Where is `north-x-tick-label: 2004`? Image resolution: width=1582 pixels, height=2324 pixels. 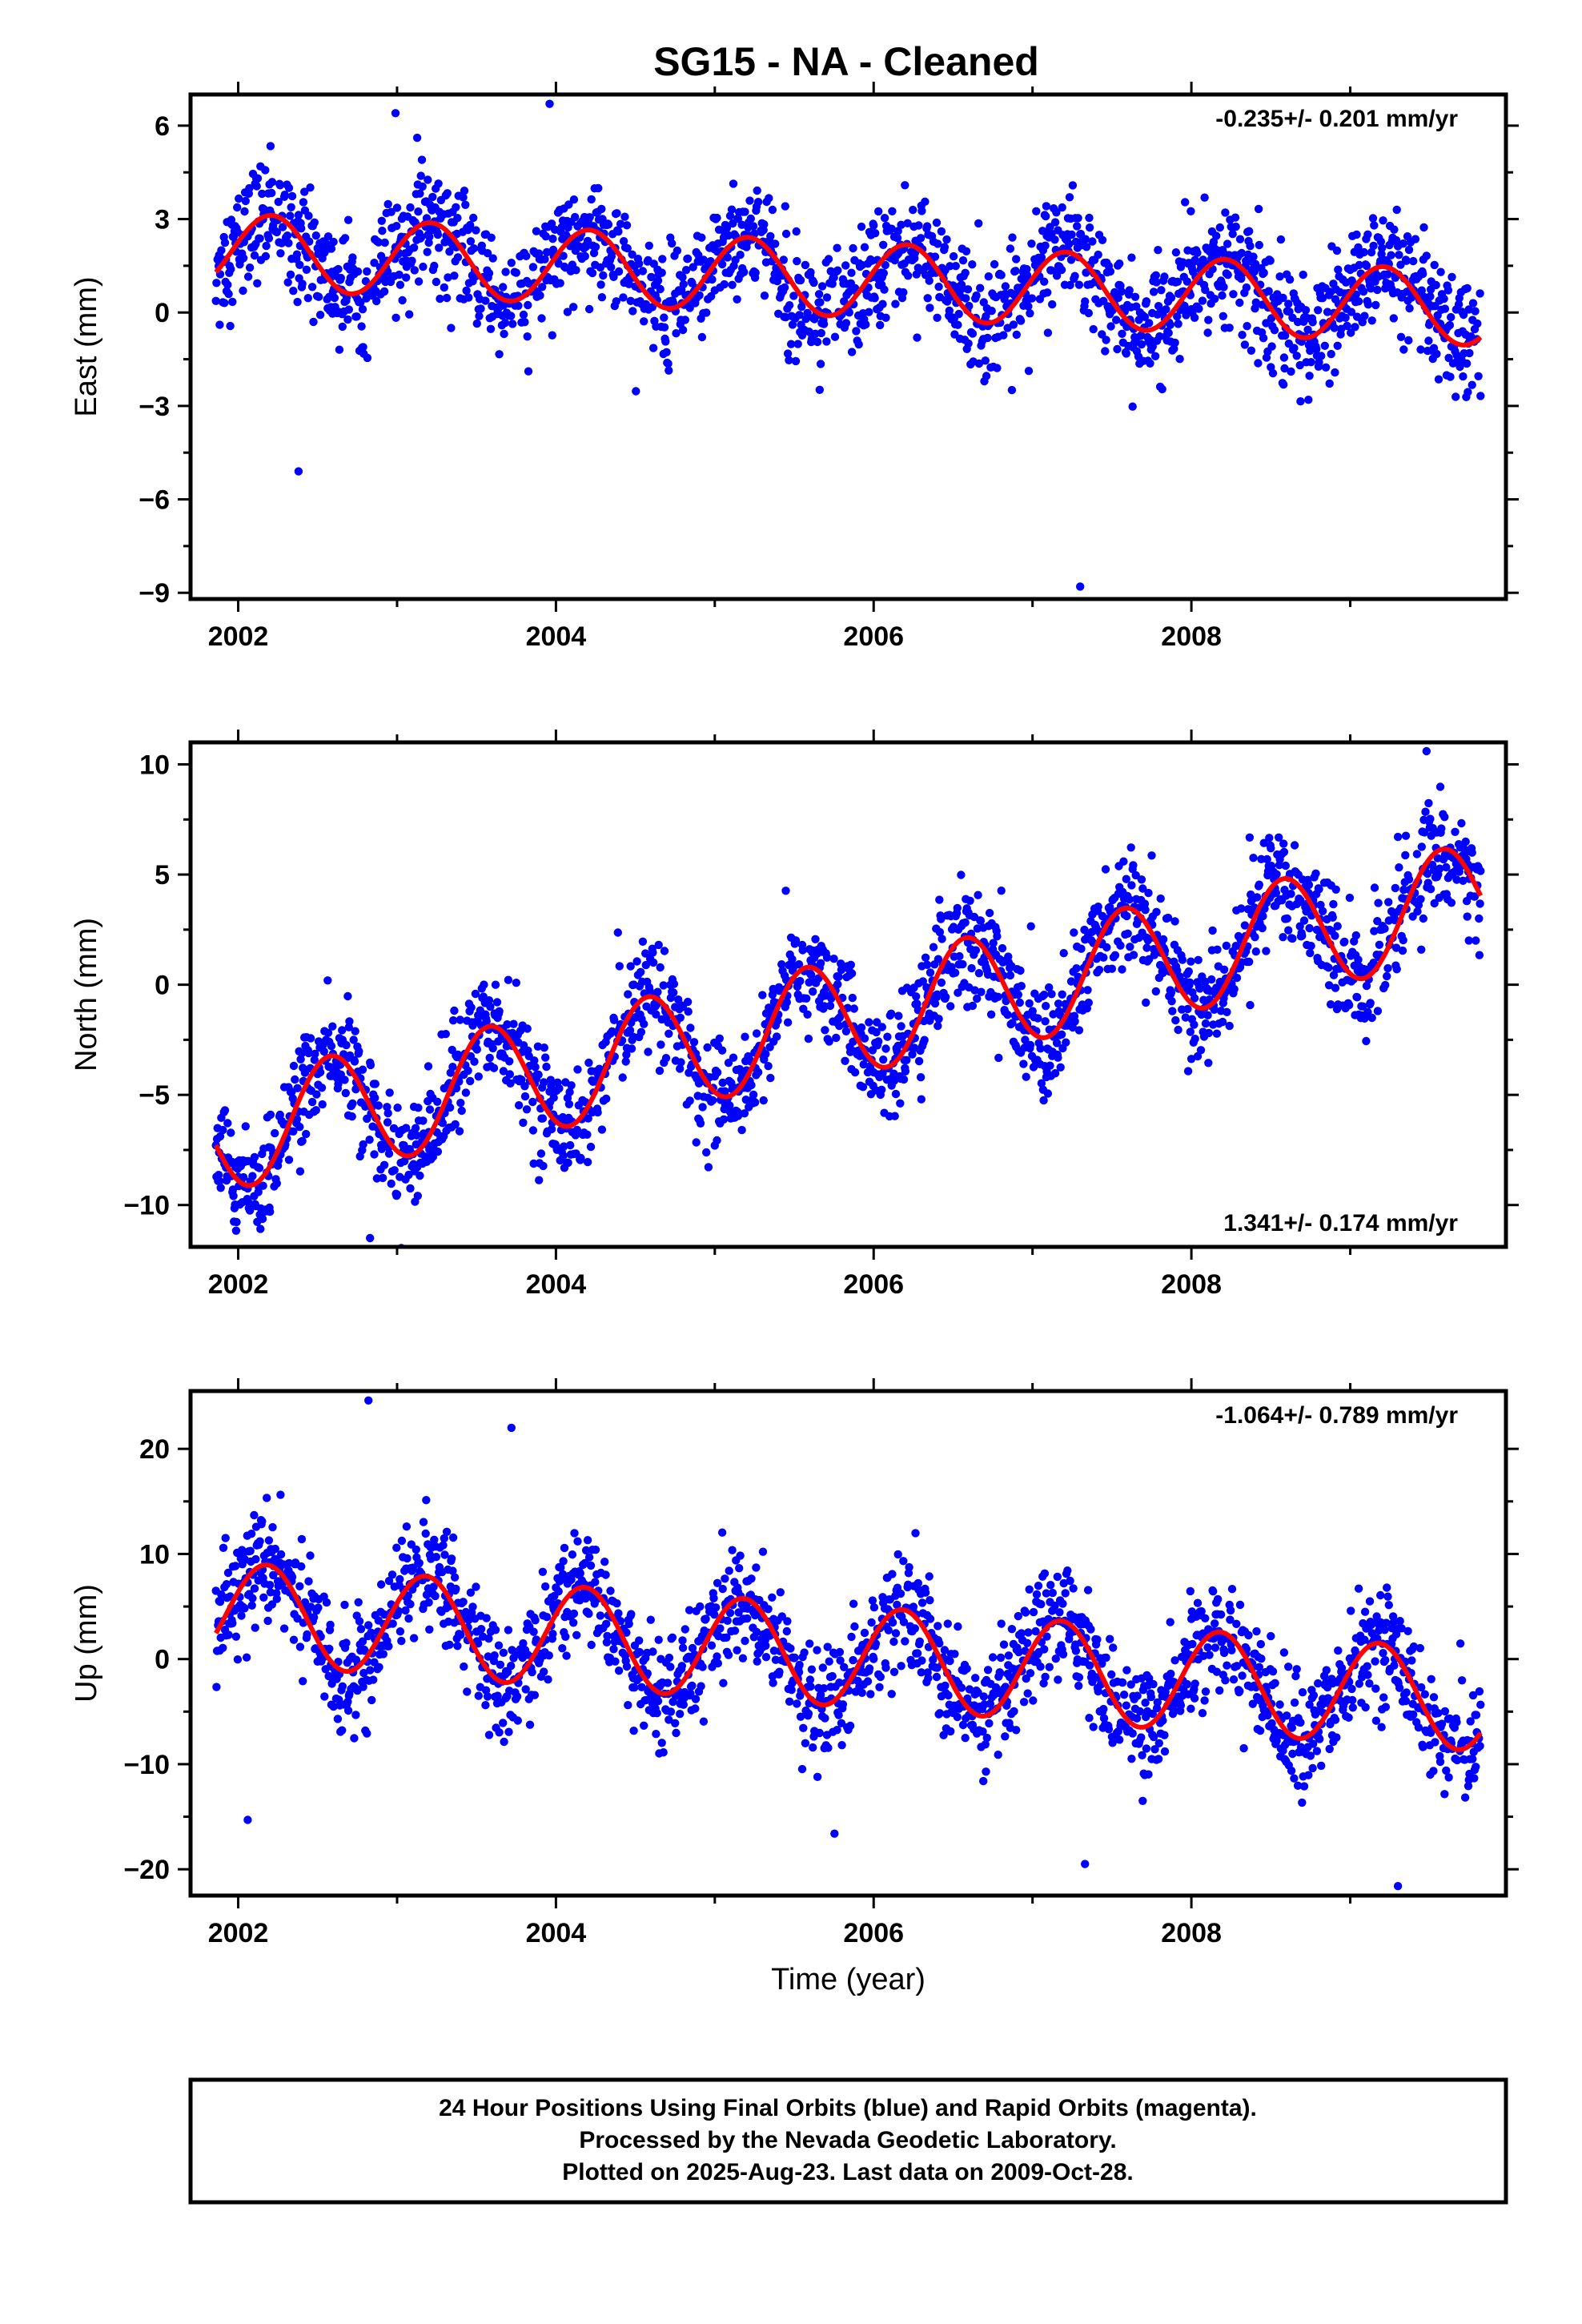 north-x-tick-label: 2004 is located at coordinates (556, 1284).